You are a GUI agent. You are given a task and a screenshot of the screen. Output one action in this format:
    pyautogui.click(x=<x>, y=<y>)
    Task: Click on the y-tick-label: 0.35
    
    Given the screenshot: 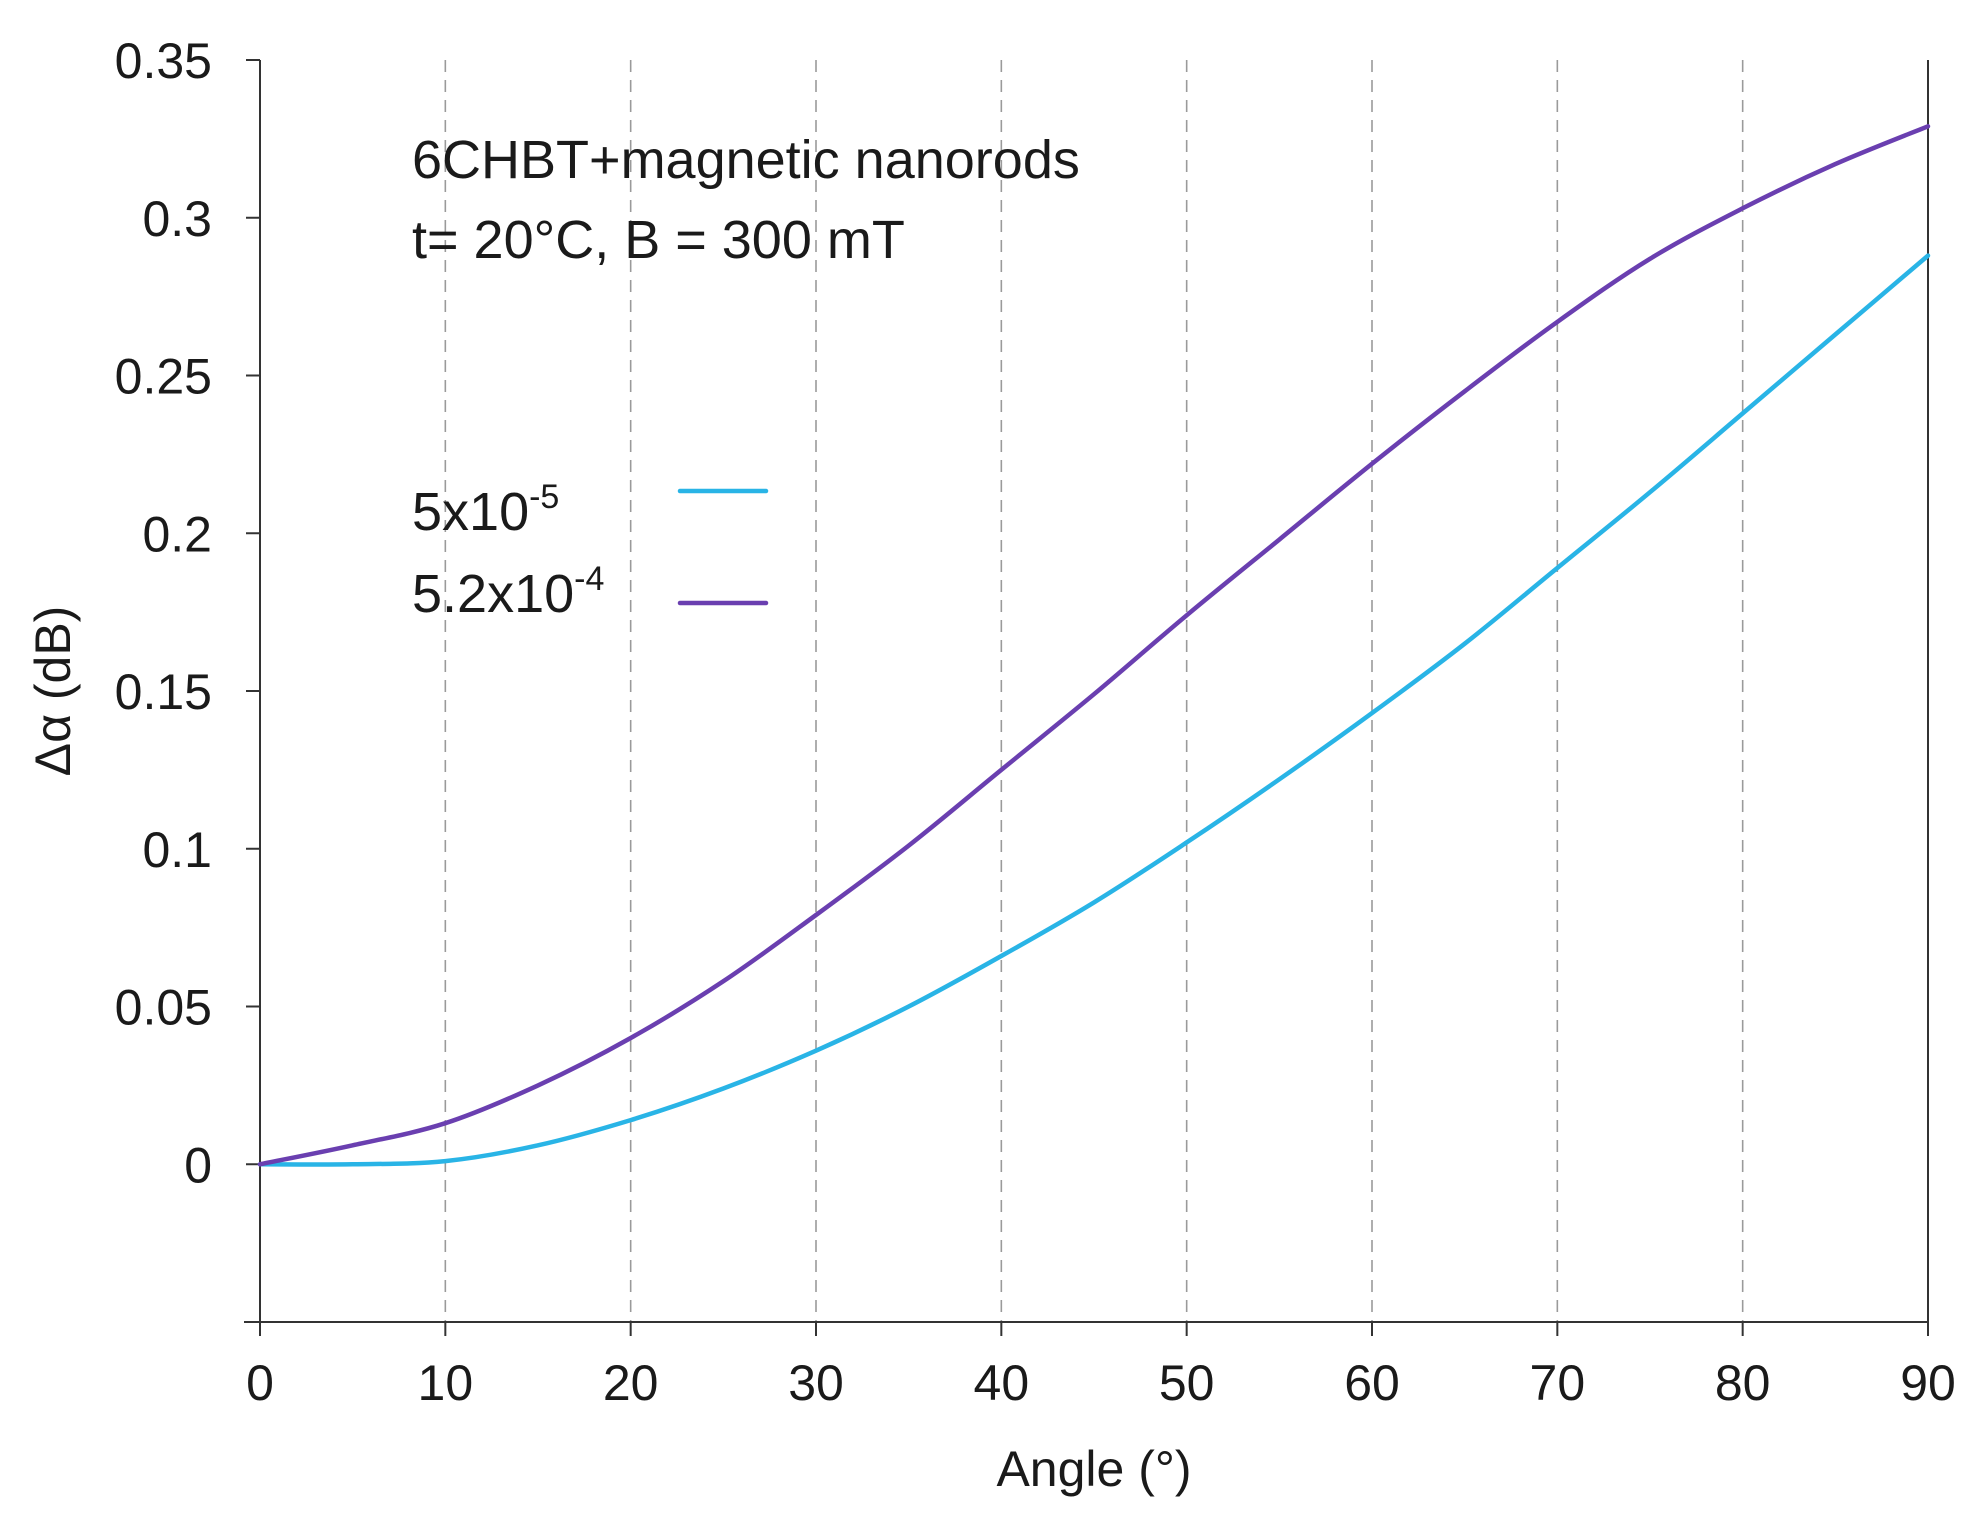 What is the action you would take?
    pyautogui.click(x=163, y=61)
    